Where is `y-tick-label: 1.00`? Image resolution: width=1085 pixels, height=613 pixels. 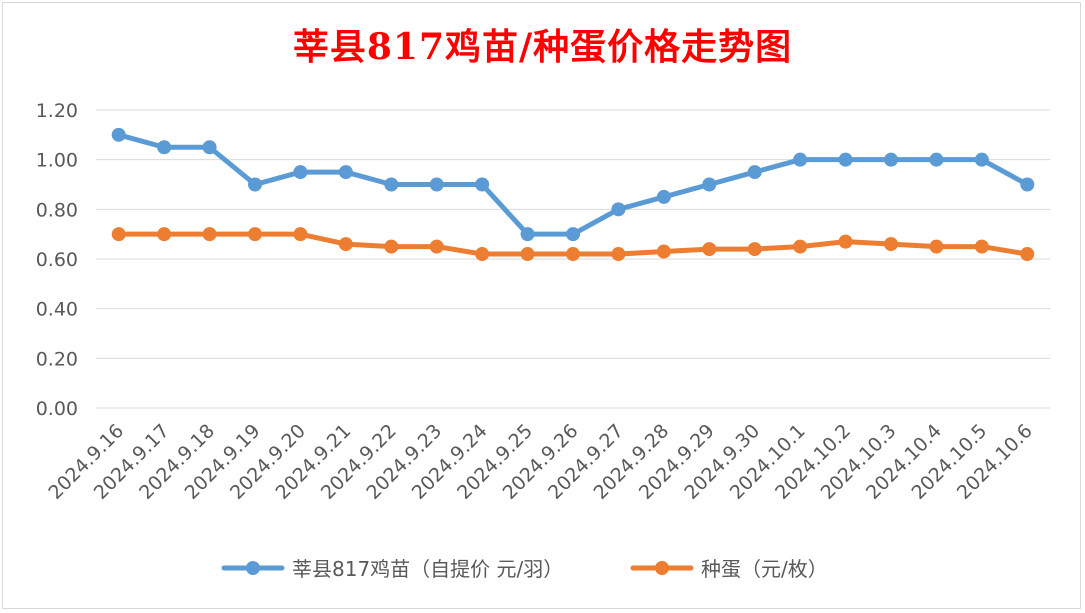
y-tick-label: 1.00 is located at coordinates (57, 161).